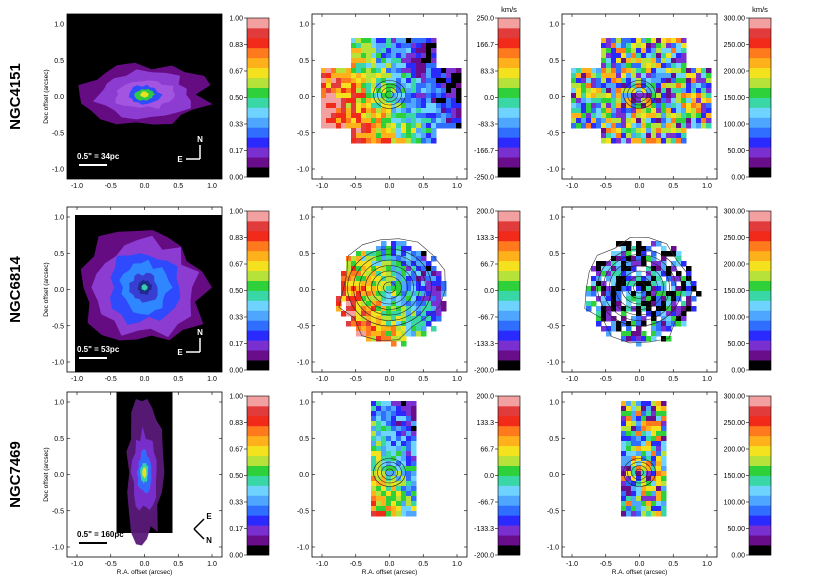  What do you see at coordinates (554, 61) in the screenshot?
I see `y-tick-label: 0.5` at bounding box center [554, 61].